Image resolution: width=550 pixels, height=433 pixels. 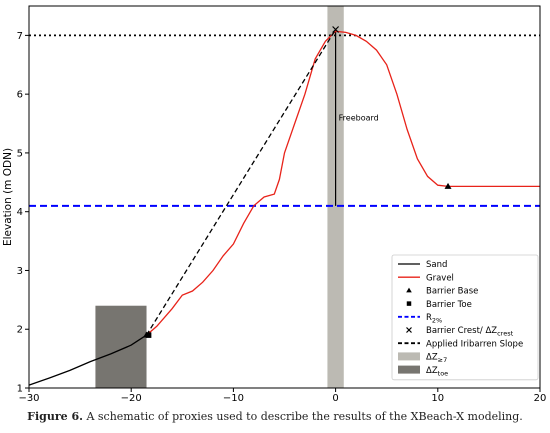 What do you see at coordinates (452, 292) in the screenshot?
I see `legend-label-2: Barrier Base` at bounding box center [452, 292].